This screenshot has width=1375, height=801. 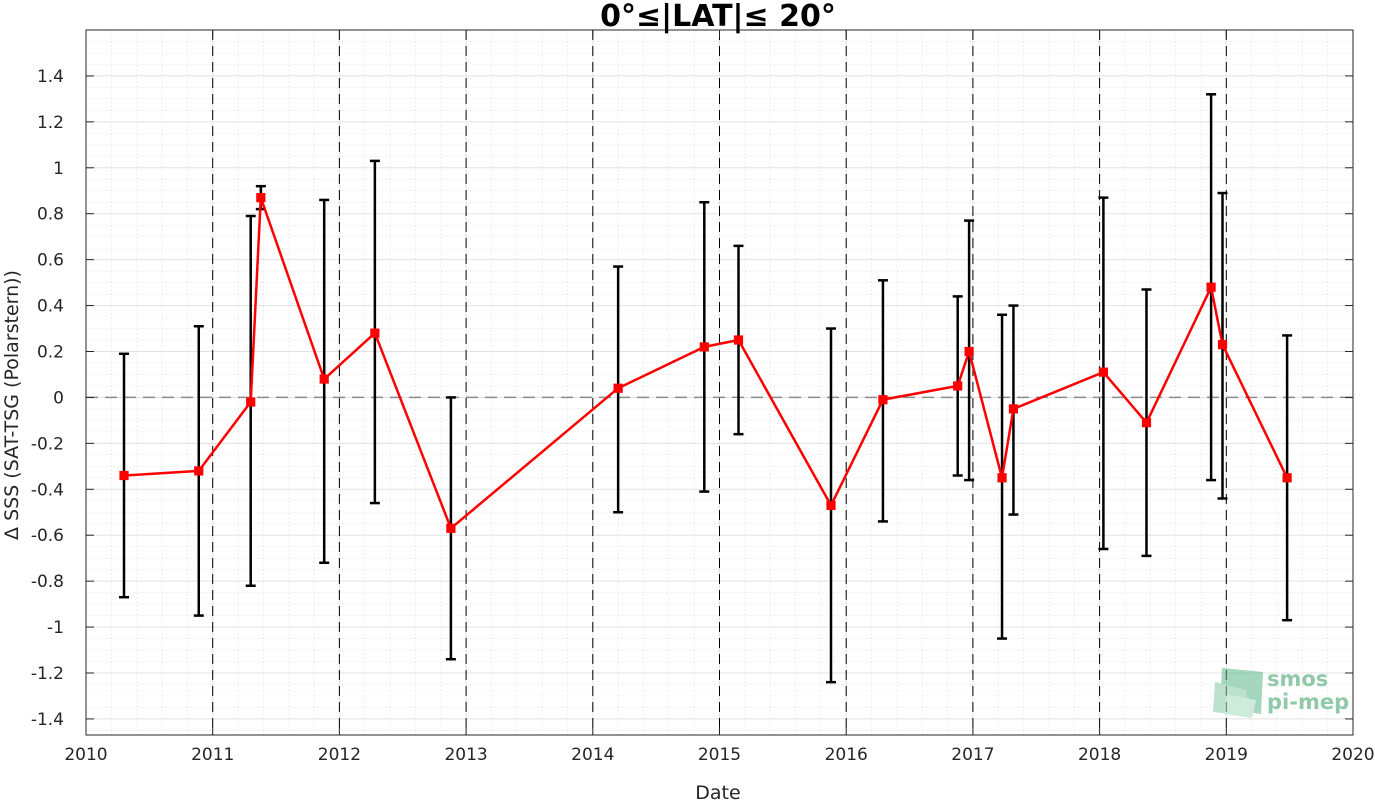 I want to click on x-tick-label: 2020, so click(x=1352, y=755).